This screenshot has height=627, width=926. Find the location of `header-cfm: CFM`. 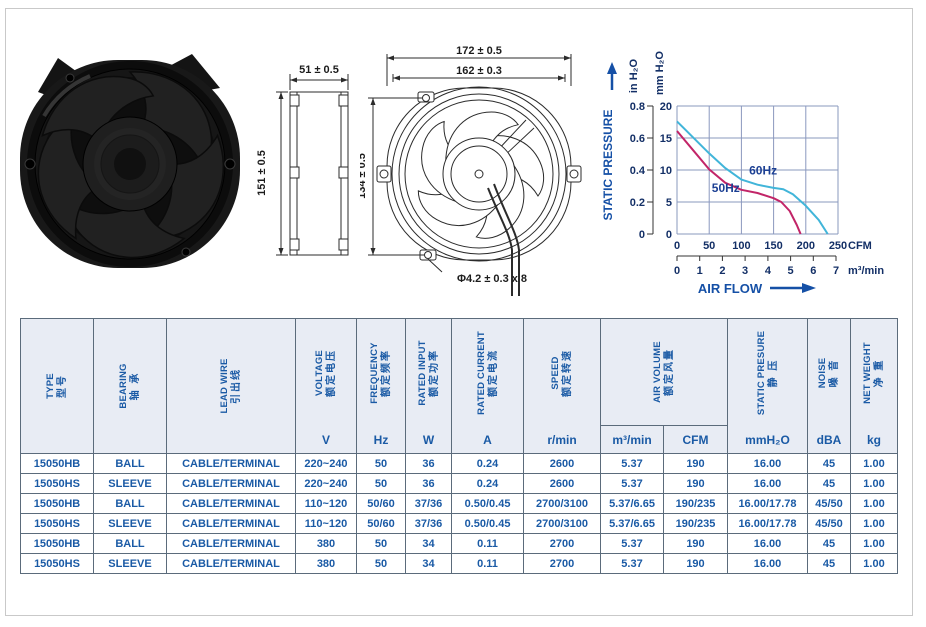

header-cfm: CFM is located at coordinates (695, 439).